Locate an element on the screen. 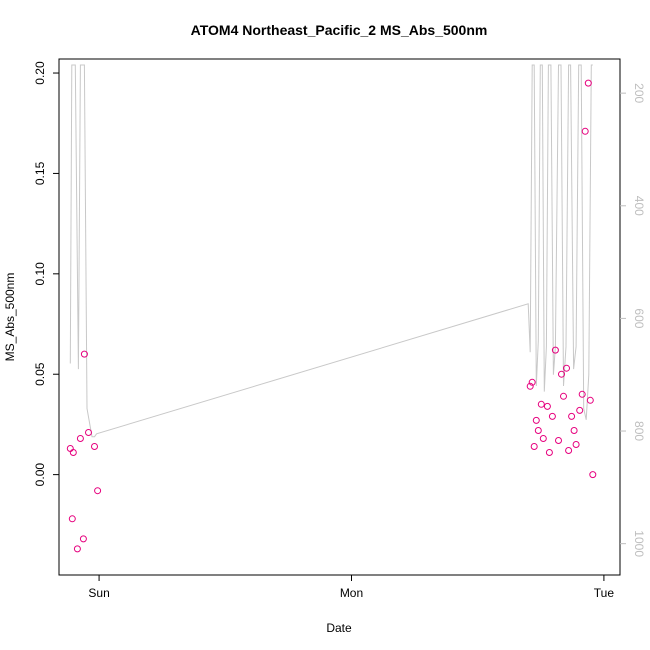  y-tick-label: 0.00 is located at coordinates (40, 475).